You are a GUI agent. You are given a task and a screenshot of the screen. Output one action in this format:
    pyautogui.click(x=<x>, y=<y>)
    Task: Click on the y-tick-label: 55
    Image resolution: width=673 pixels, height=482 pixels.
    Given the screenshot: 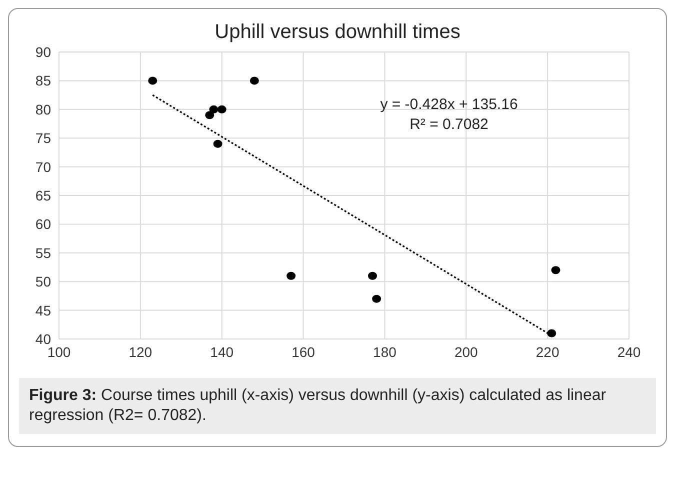 What is the action you would take?
    pyautogui.click(x=43, y=252)
    